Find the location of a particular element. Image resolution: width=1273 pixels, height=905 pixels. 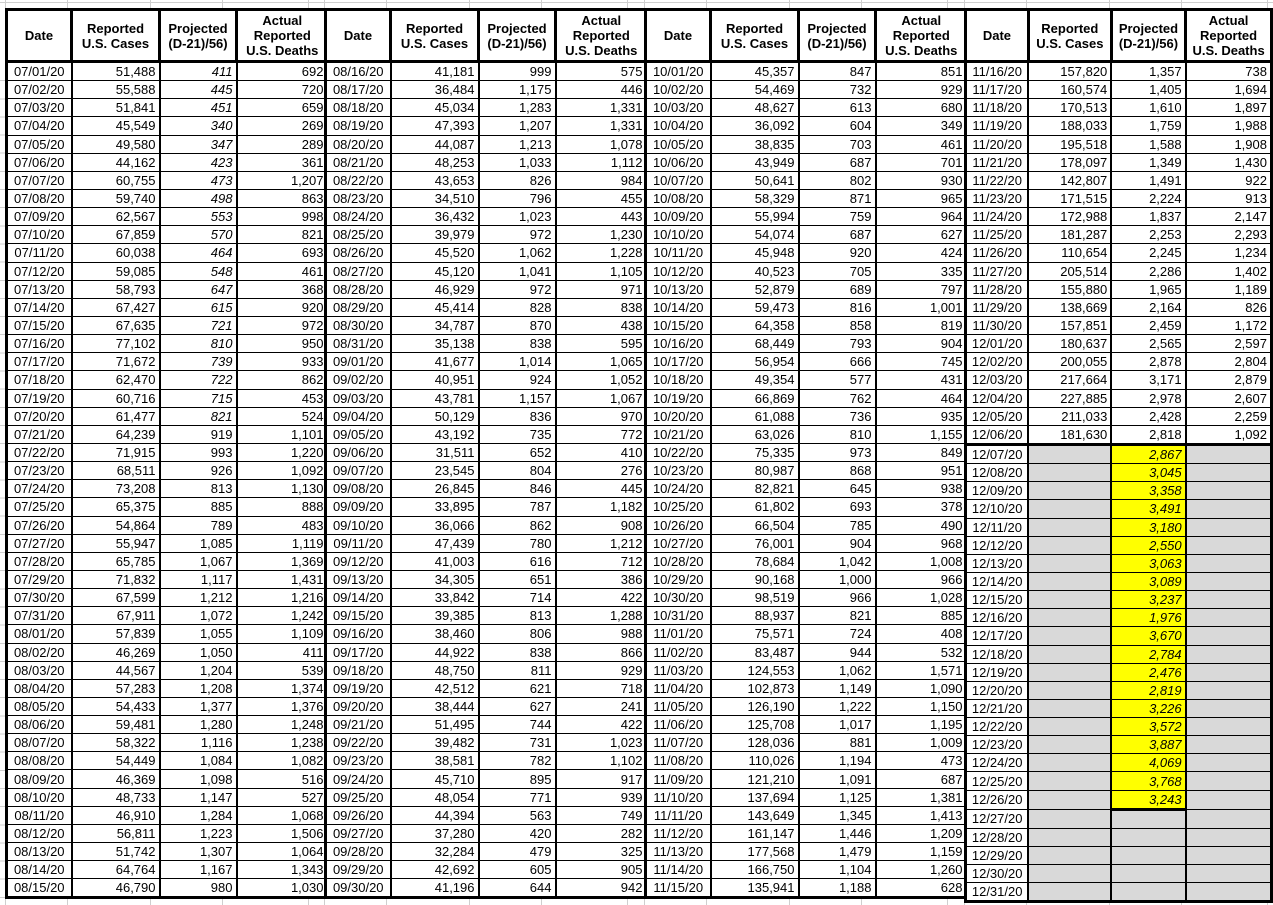

cases-cell: 44,162 is located at coordinates (115, 162).